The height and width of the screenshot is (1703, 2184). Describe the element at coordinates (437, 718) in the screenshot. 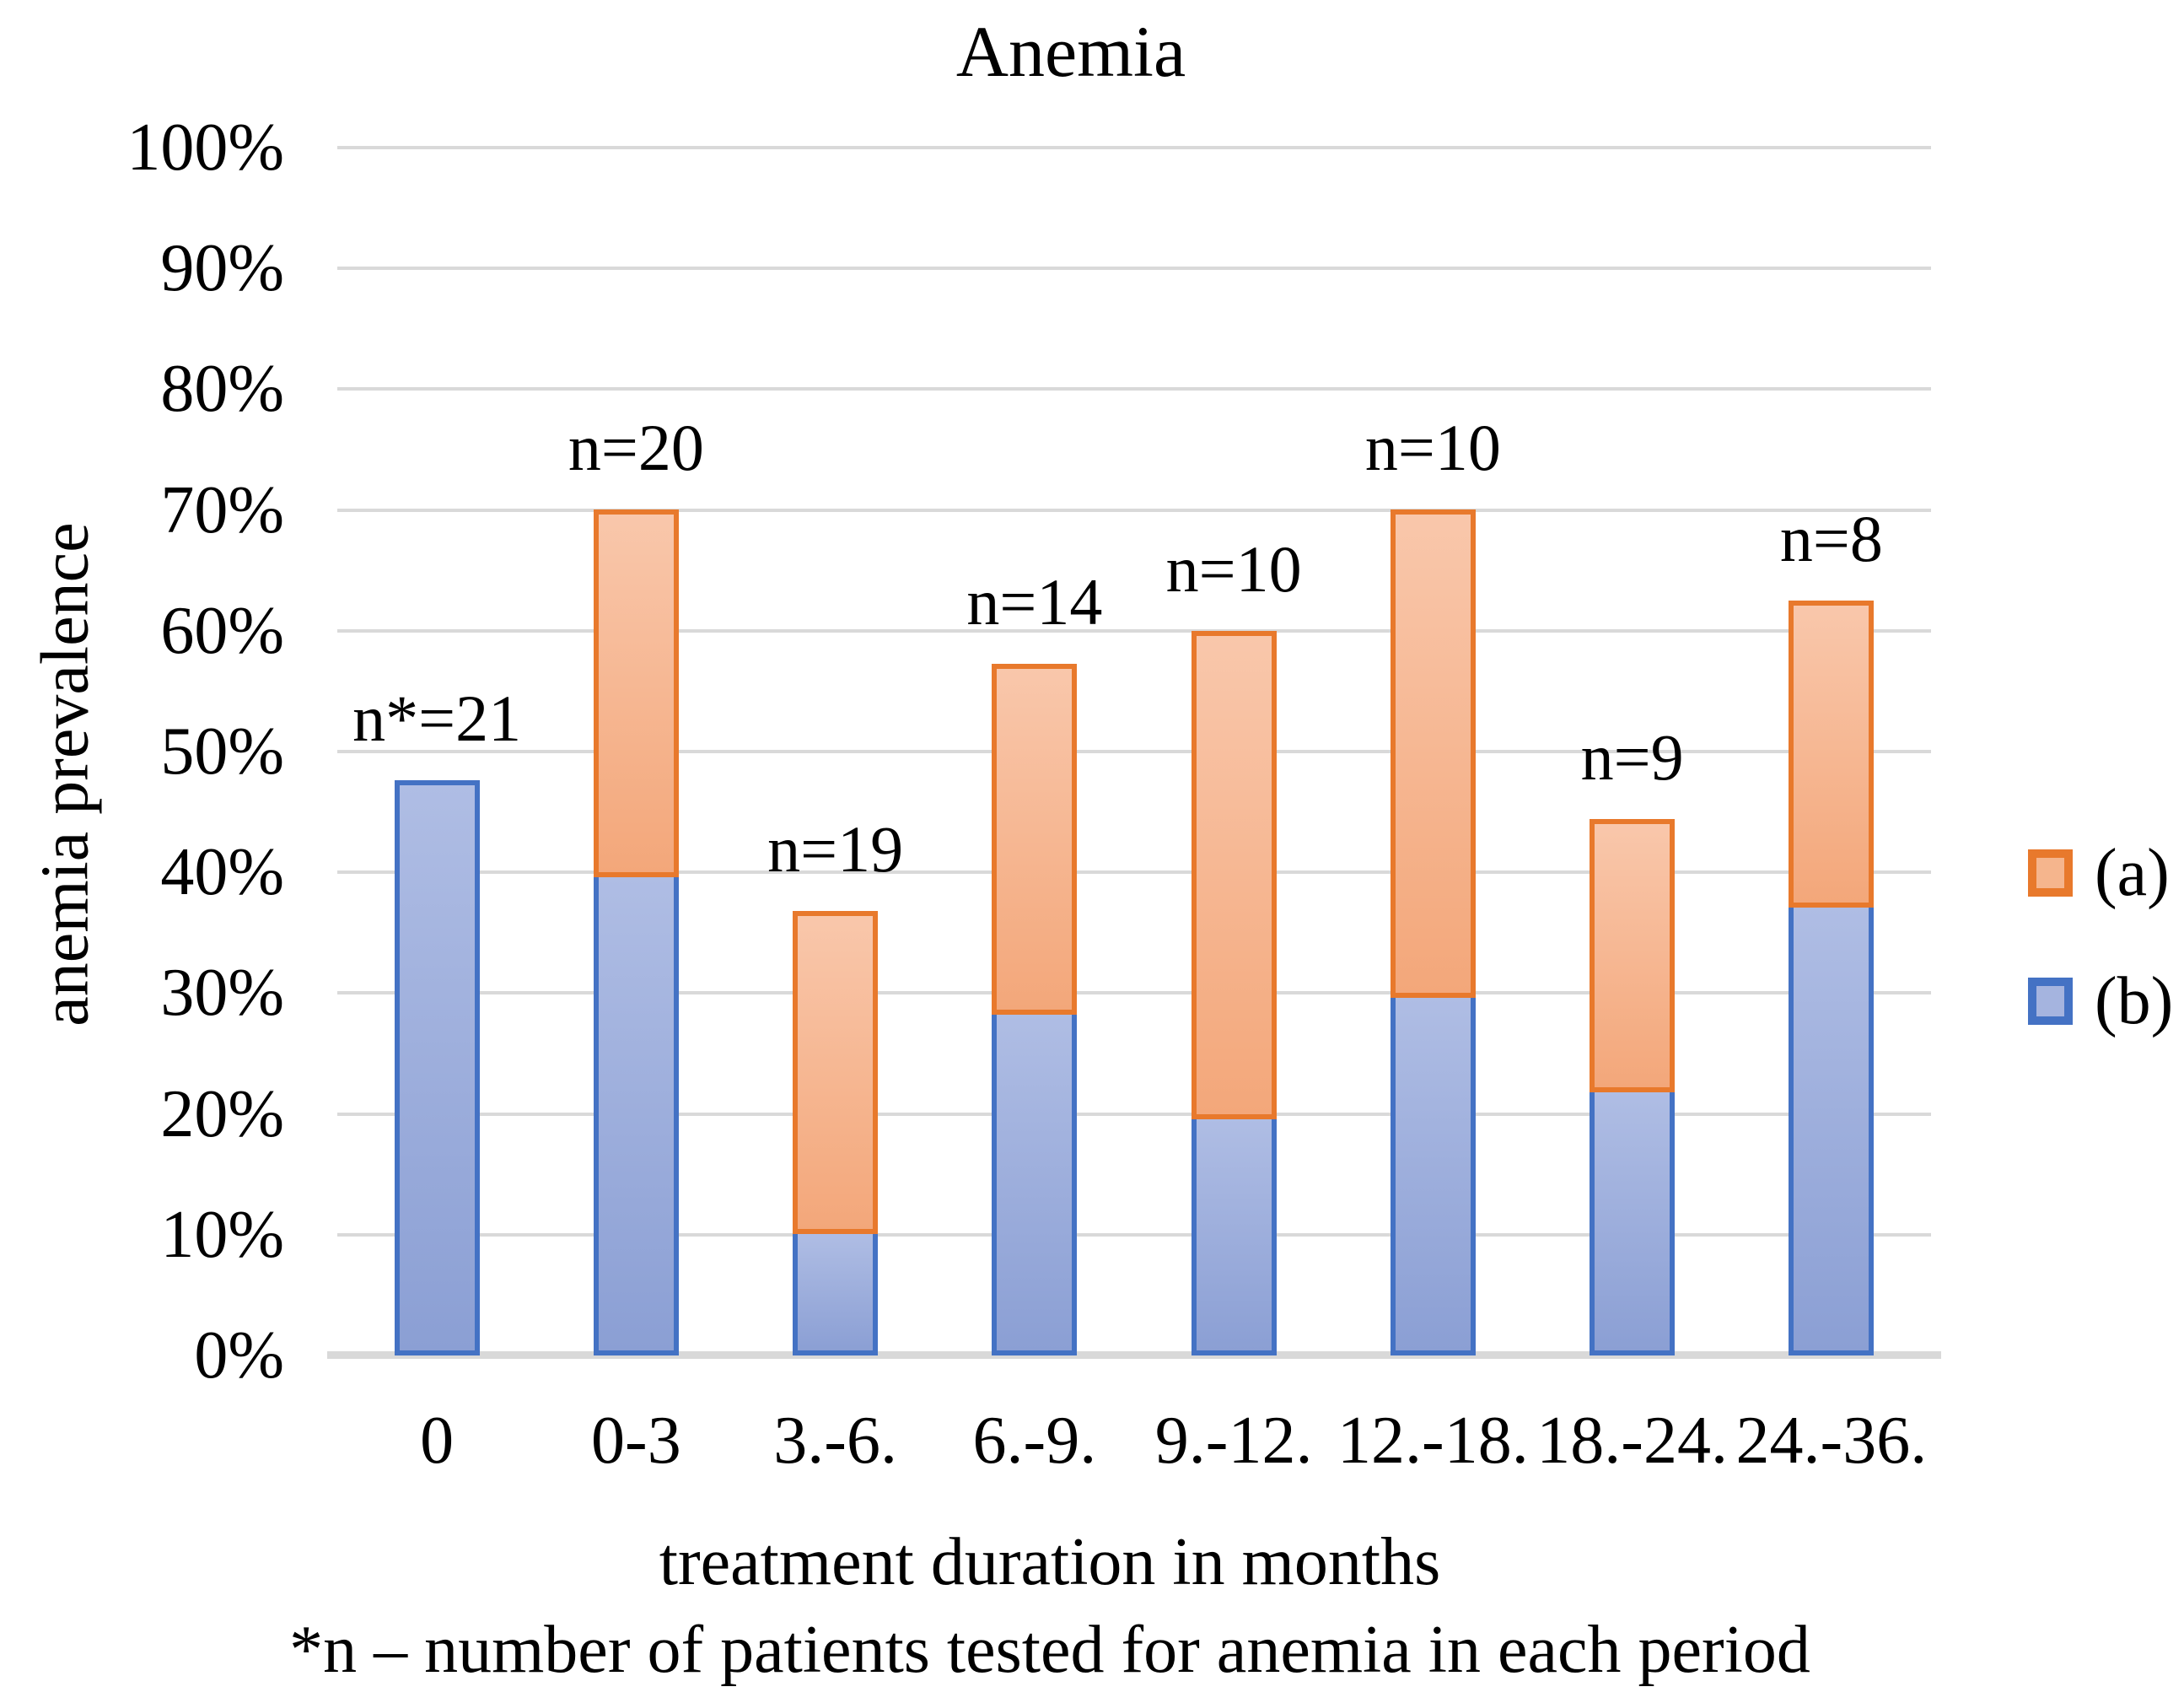

I see `bar-n-label: n*=21` at that location.